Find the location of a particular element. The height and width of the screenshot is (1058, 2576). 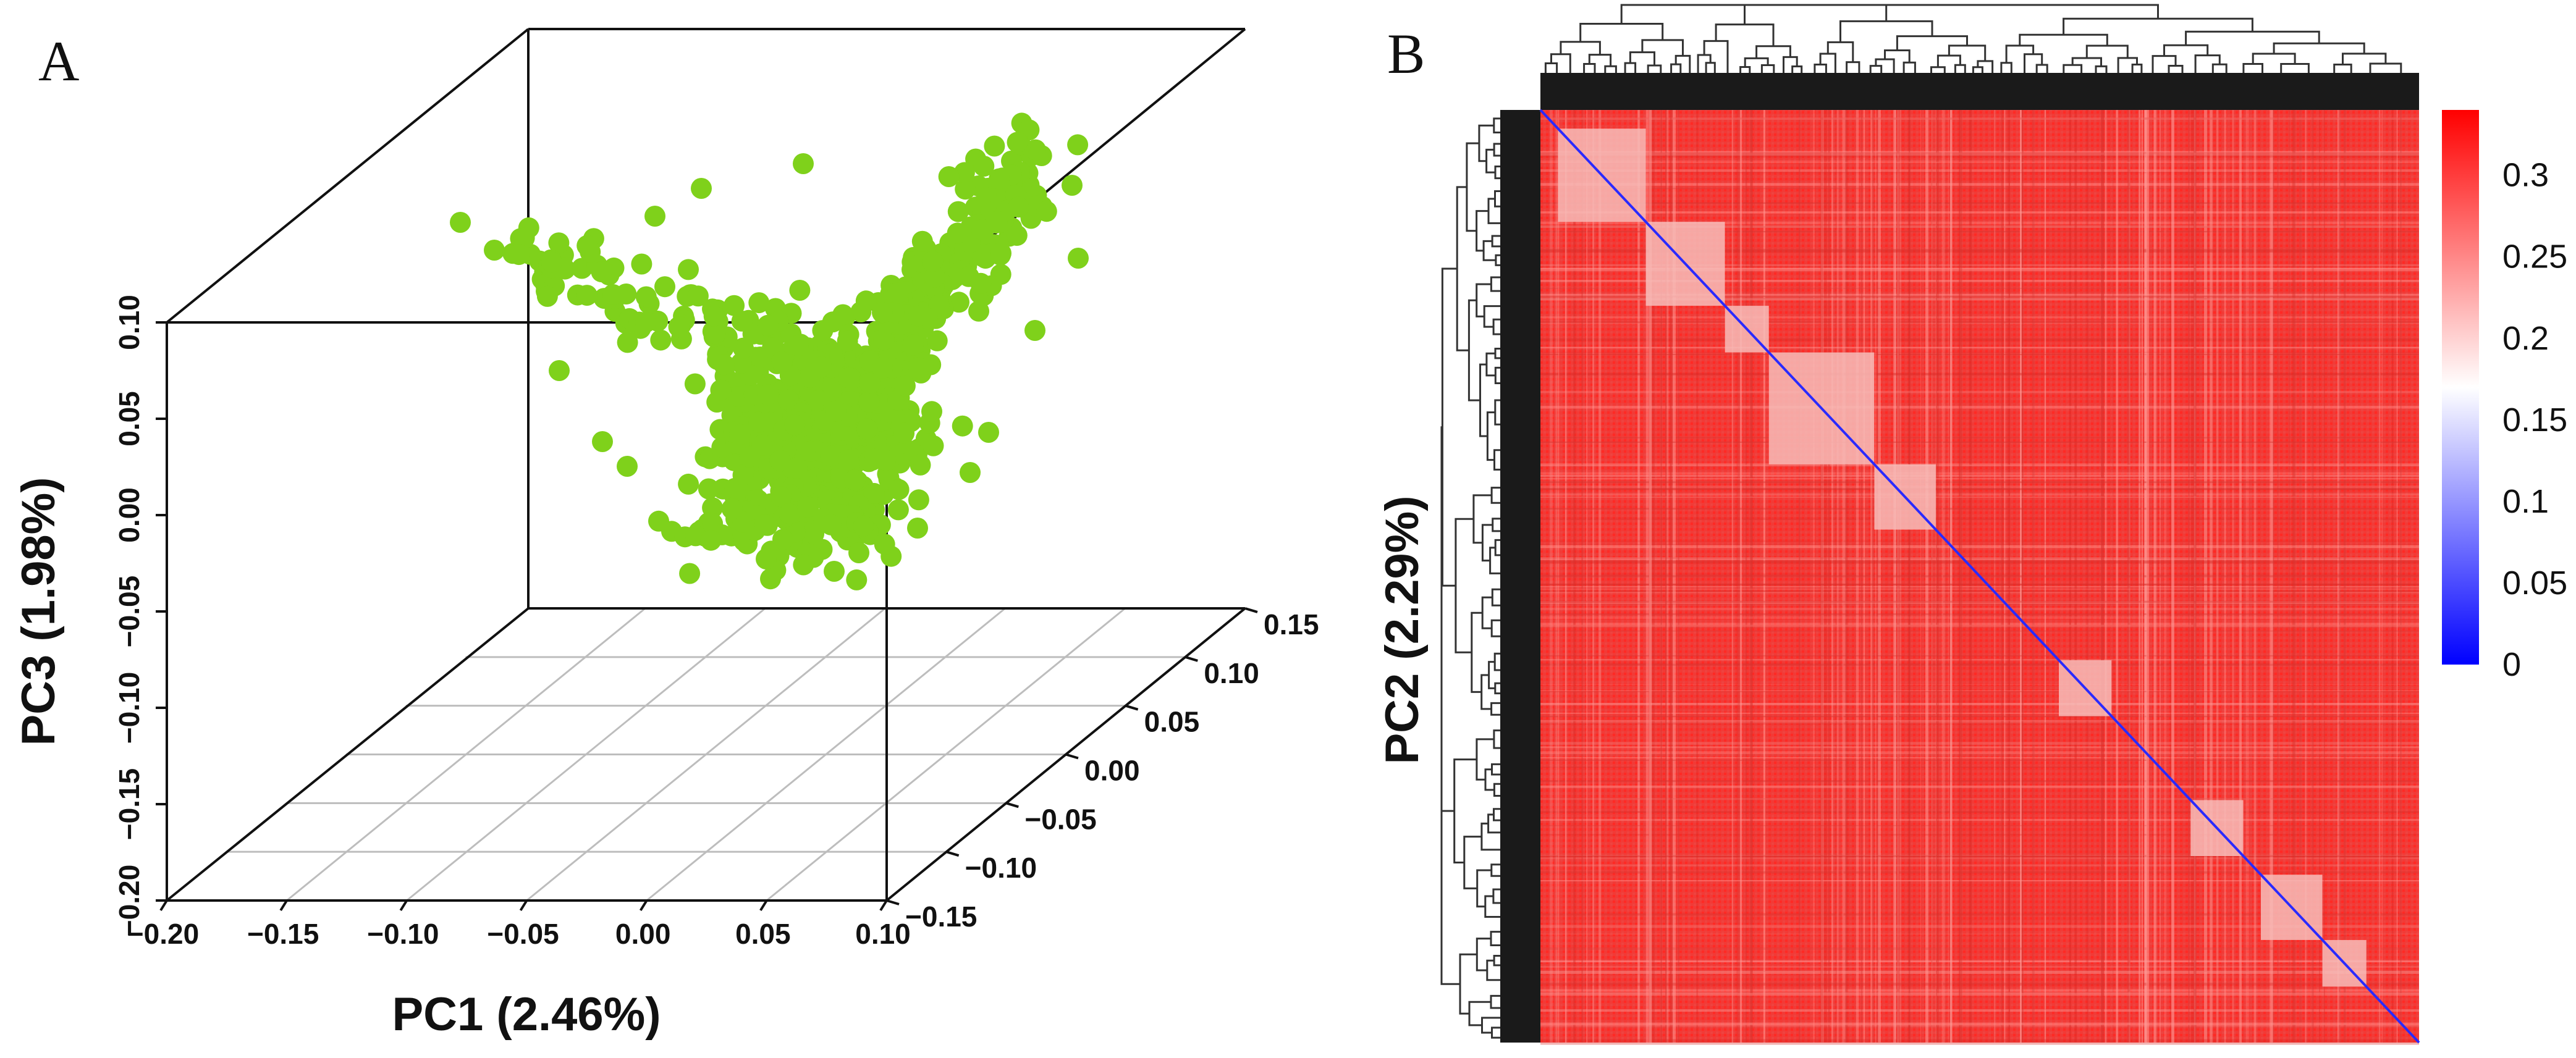

y-tick-label: 0.10 is located at coordinates (1231, 673).